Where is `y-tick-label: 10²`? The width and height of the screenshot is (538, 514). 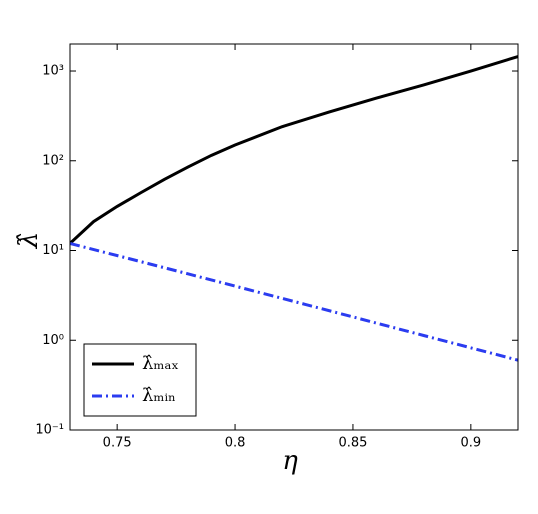 y-tick-label: 10² is located at coordinates (53, 160).